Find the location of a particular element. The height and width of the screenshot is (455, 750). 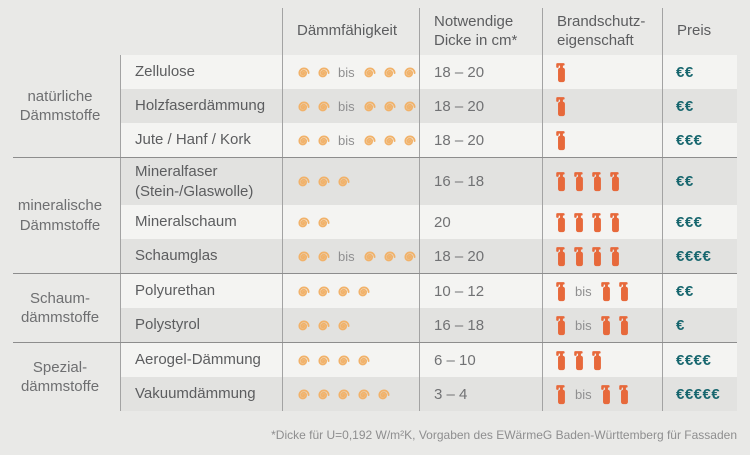

price-cell: €€€ is located at coordinates (699, 140).